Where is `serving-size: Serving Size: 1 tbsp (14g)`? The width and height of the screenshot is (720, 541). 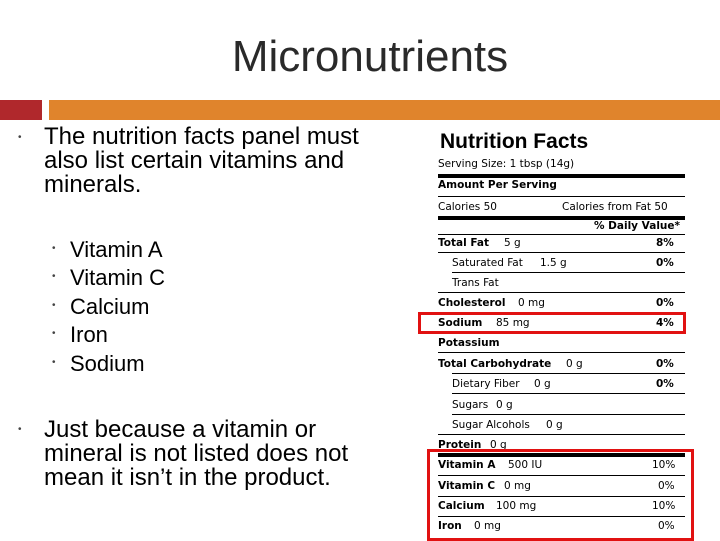
serving-size: Serving Size: 1 tbsp (14g) is located at coordinates (506, 164).